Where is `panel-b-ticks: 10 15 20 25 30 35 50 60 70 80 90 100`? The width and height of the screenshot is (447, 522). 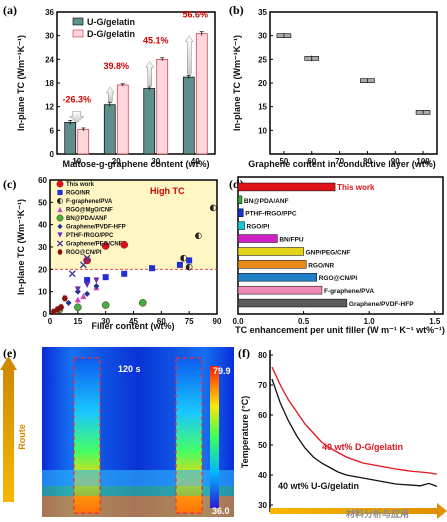
panel-b-ticks: 10 15 20 25 30 35 50 60 70 80 90 100 is located at coordinates (344, 87).